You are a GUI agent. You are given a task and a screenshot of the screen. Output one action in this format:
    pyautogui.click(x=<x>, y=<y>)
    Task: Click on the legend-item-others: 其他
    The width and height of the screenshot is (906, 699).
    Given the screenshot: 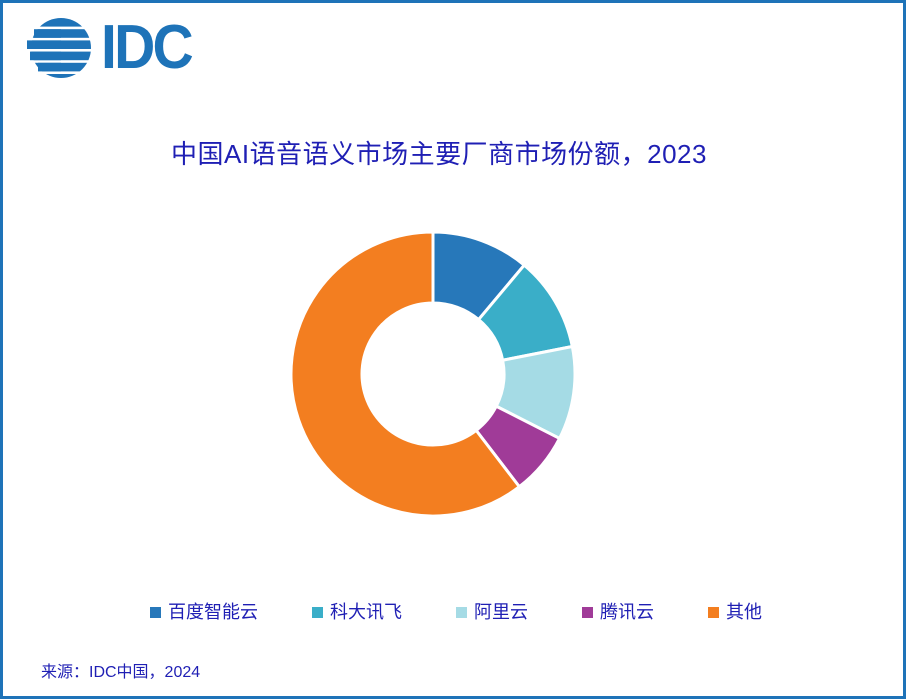 What is the action you would take?
    pyautogui.click(x=735, y=612)
    